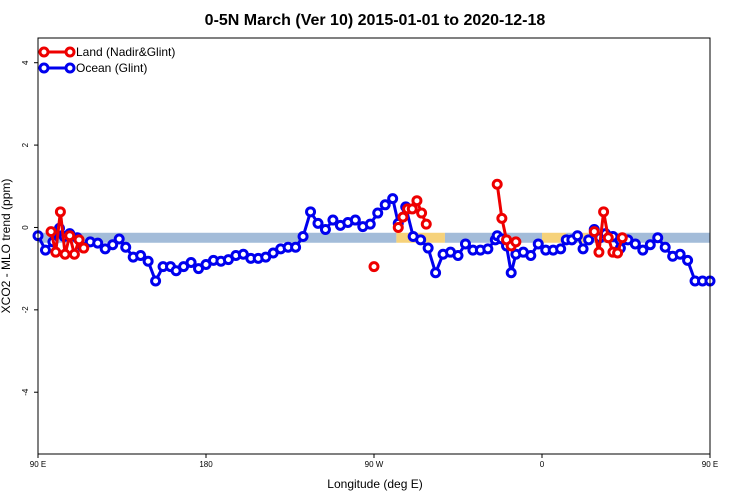  What do you see at coordinates (106, 60) in the screenshot?
I see `legend: Land (Nadir&Glint) Ocean (Glint)` at bounding box center [106, 60].